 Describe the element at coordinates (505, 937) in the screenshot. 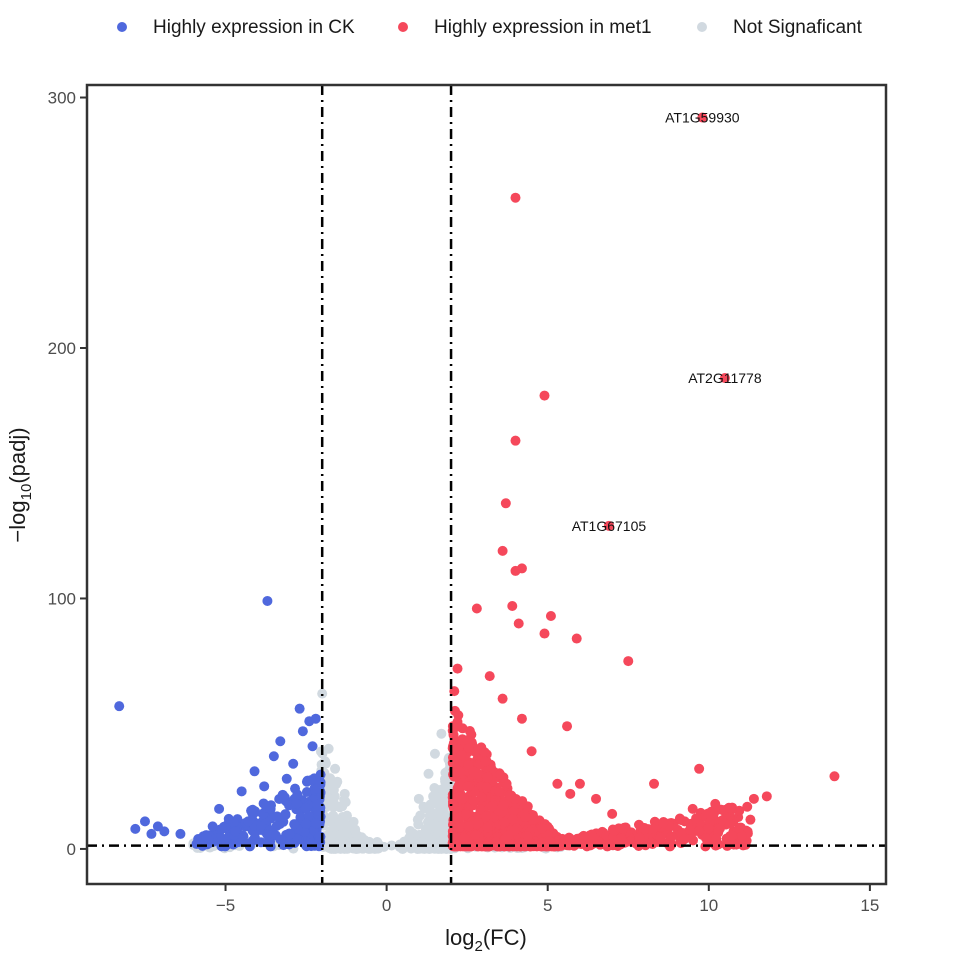

I see `x-axis-title-rest: (FC)` at that location.